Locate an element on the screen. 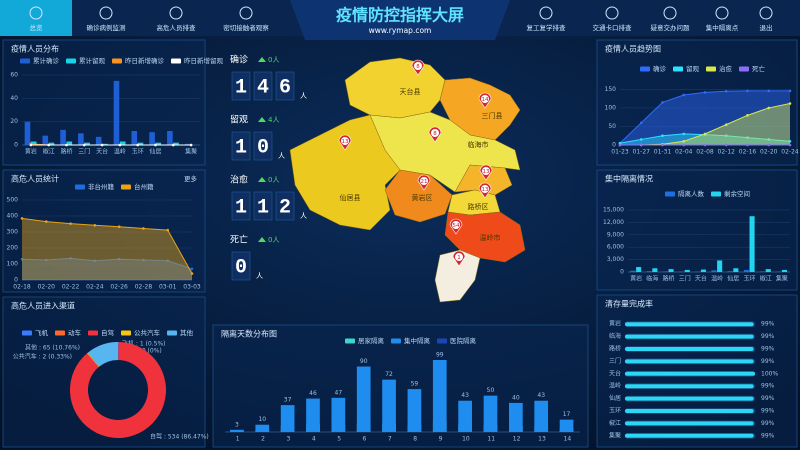  region-label: 黄岩区 is located at coordinates (422, 197).